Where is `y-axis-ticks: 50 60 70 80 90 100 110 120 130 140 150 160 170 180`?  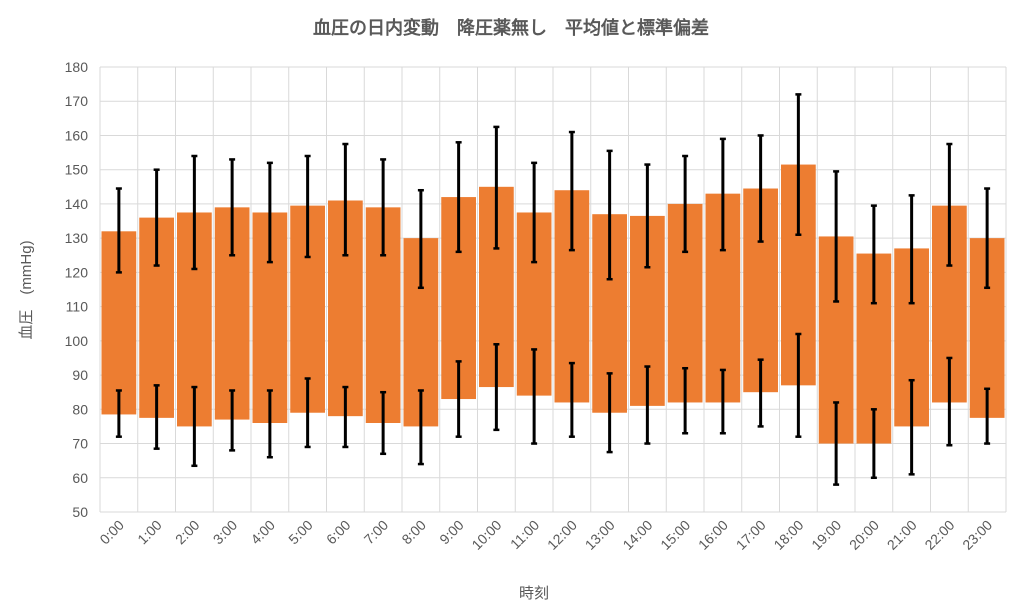
y-axis-ticks: 50 60 70 80 90 100 110 120 130 140 150 160 170 180 is located at coordinates (77, 289).